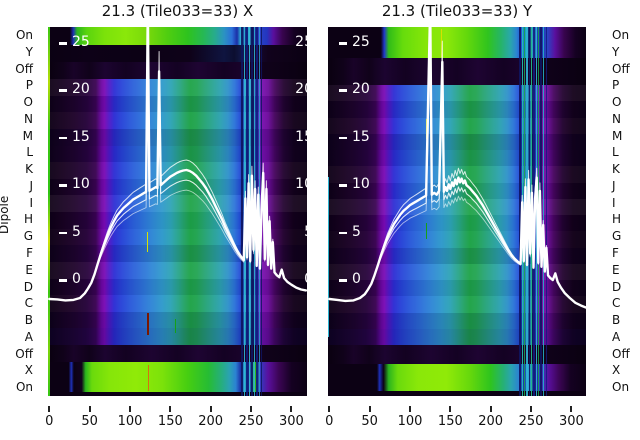 The image size is (640, 440). I want to click on dipole-label: D, so click(617, 286).